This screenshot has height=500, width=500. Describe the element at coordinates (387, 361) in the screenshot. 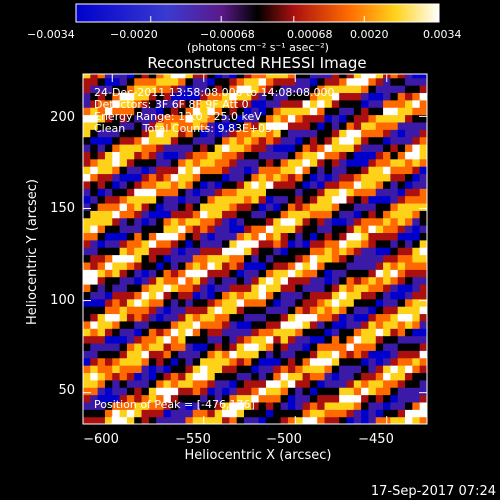

I see `heatmap-cell-1976` at that location.